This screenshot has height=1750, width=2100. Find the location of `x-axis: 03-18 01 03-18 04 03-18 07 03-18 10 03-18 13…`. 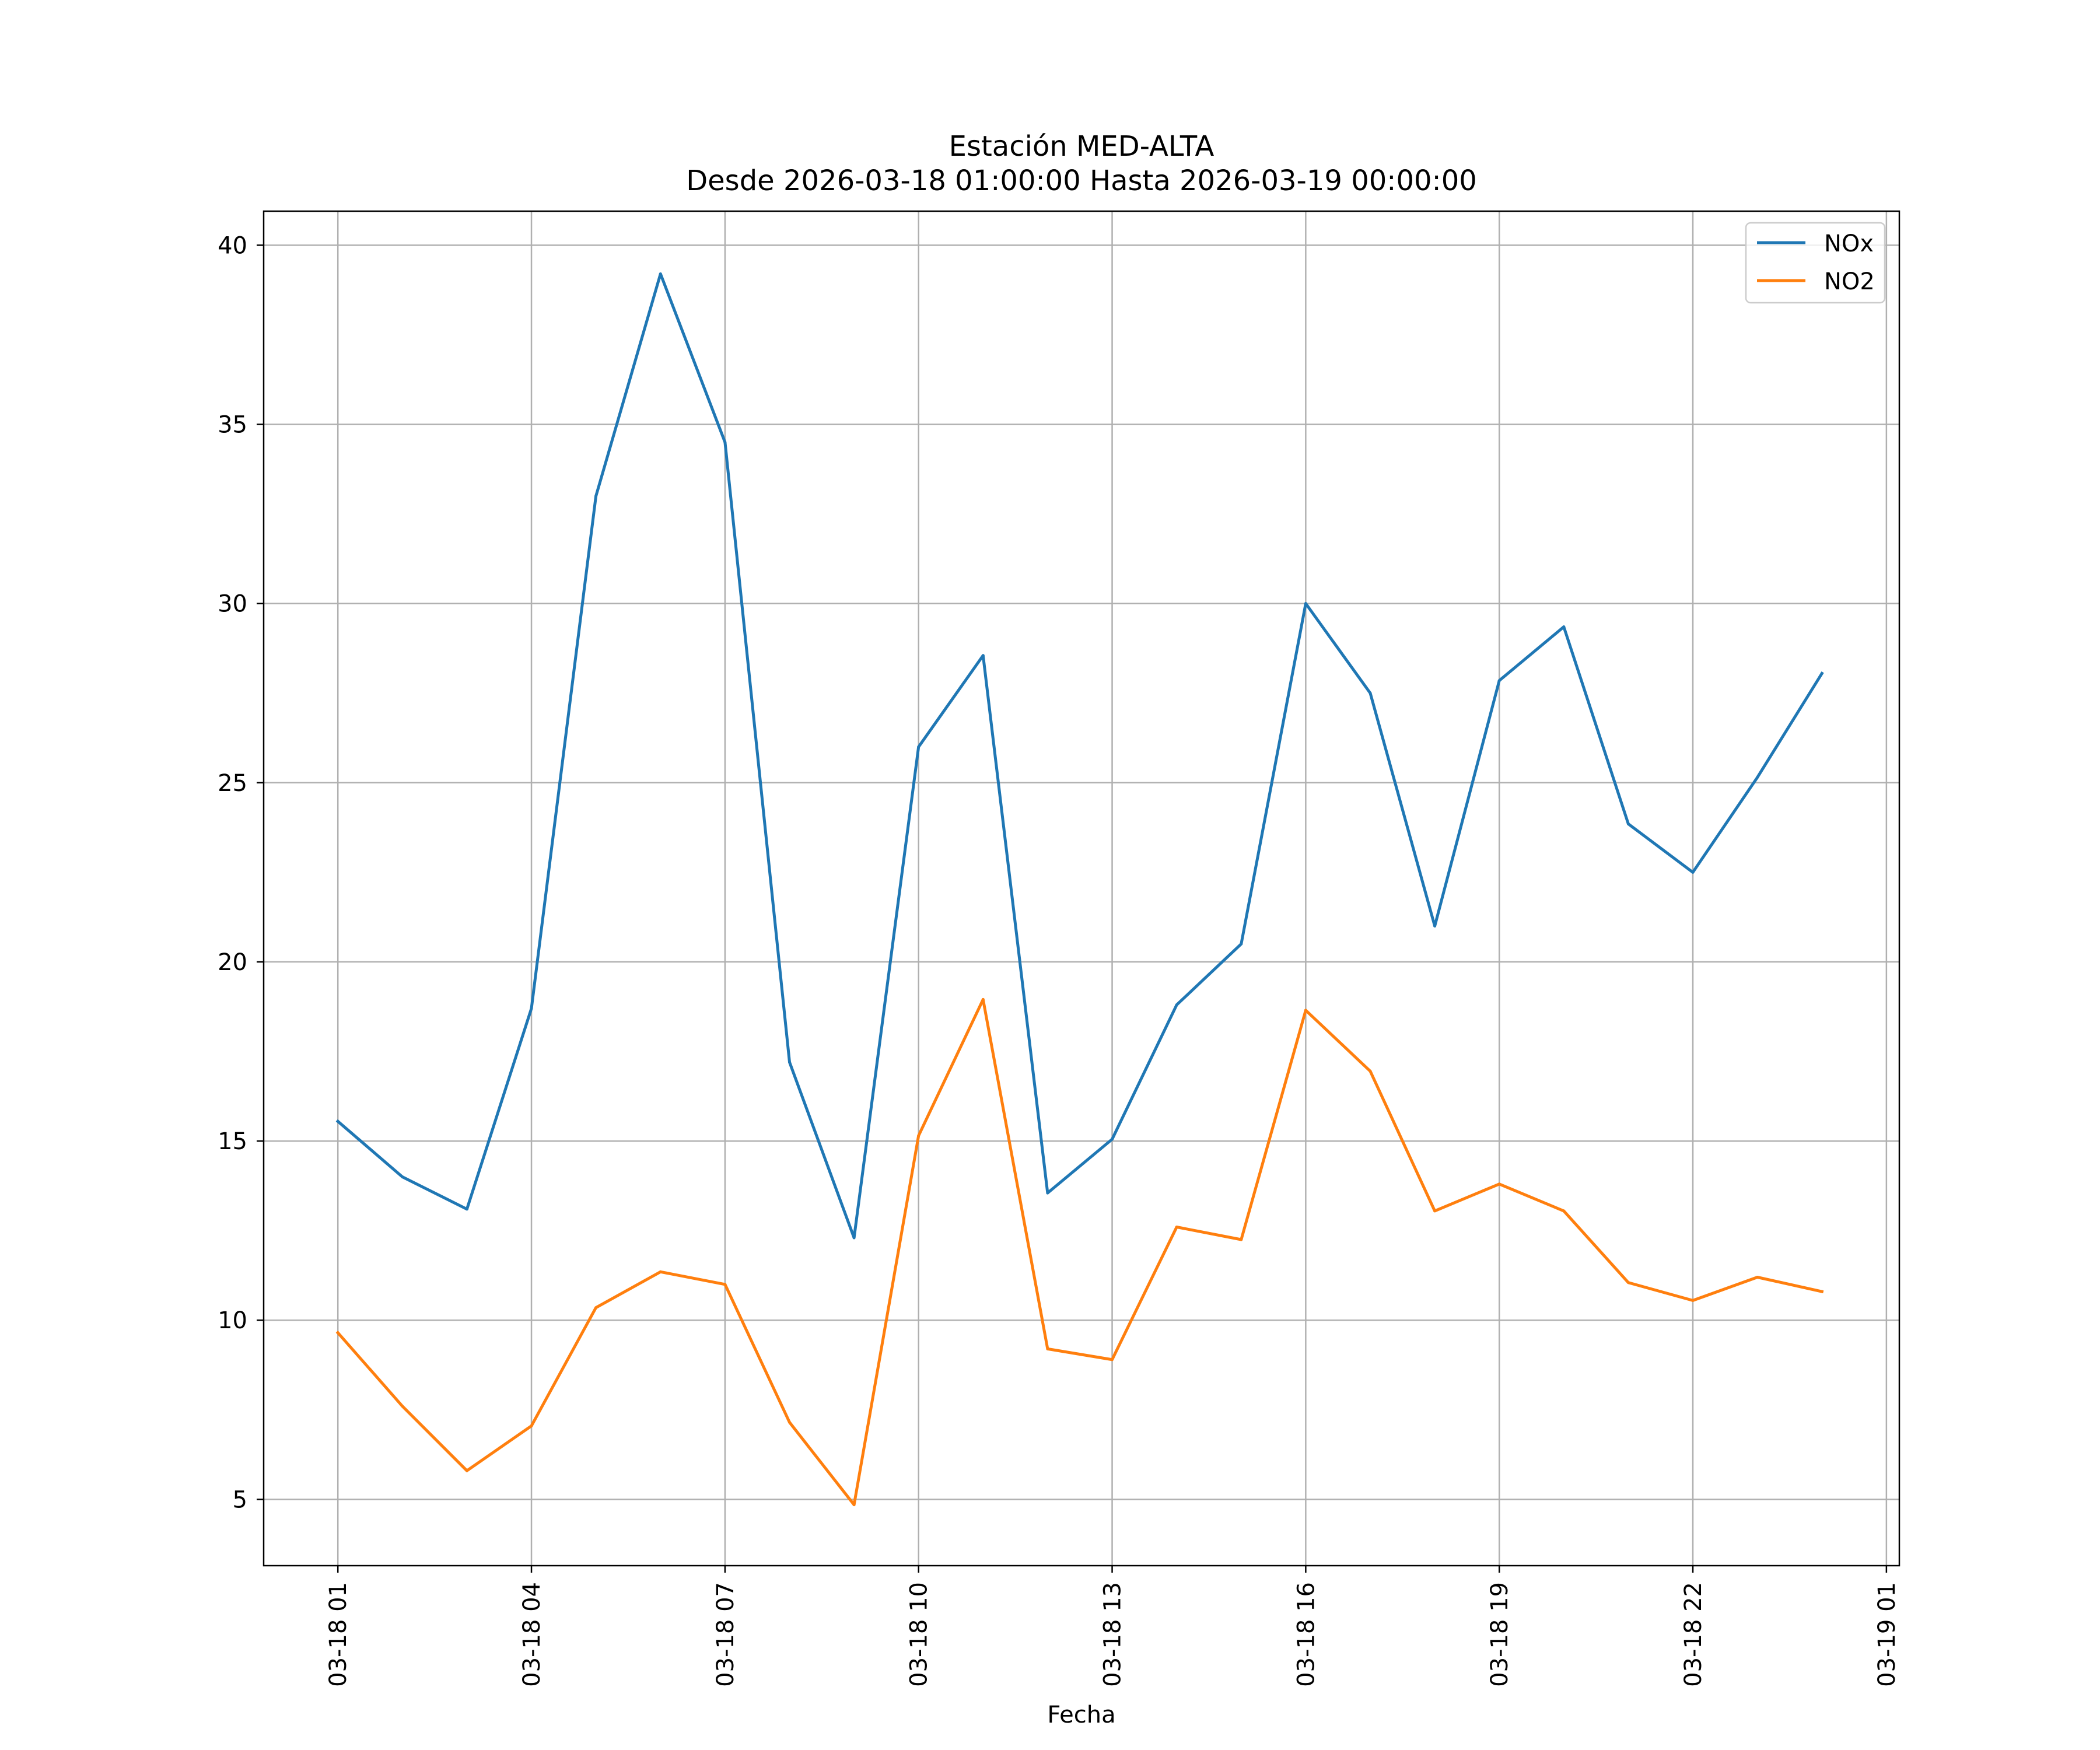

x-axis: 03-18 01 03-18 04 03-18 07 03-18 10 03-18 13… is located at coordinates (1113, 1626).